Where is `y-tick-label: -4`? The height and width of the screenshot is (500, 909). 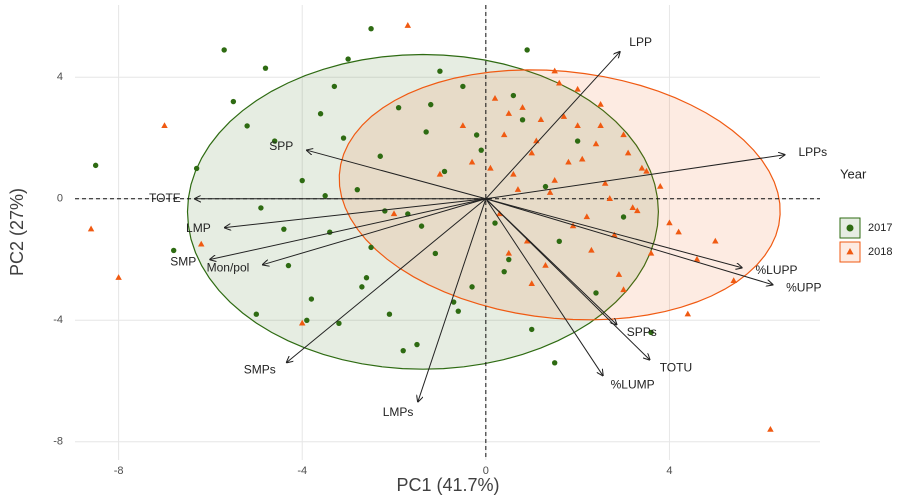 y-tick-label: -4 is located at coordinates (58, 320).